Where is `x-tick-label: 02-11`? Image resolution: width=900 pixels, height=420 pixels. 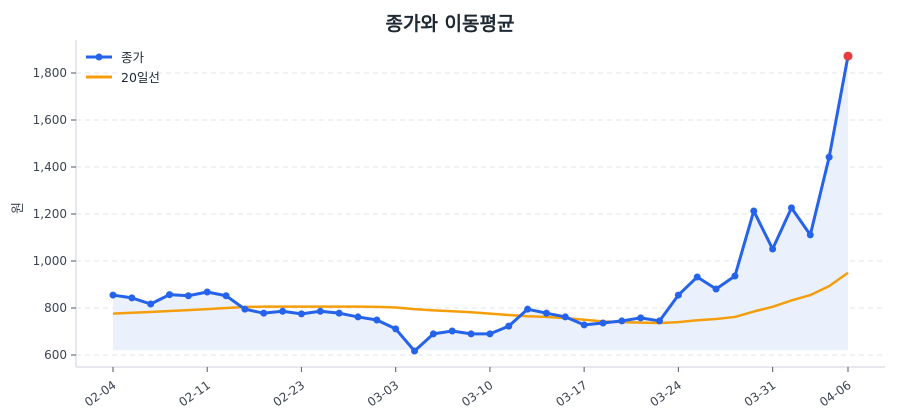 x-tick-label: 02-11 is located at coordinates (194, 393).